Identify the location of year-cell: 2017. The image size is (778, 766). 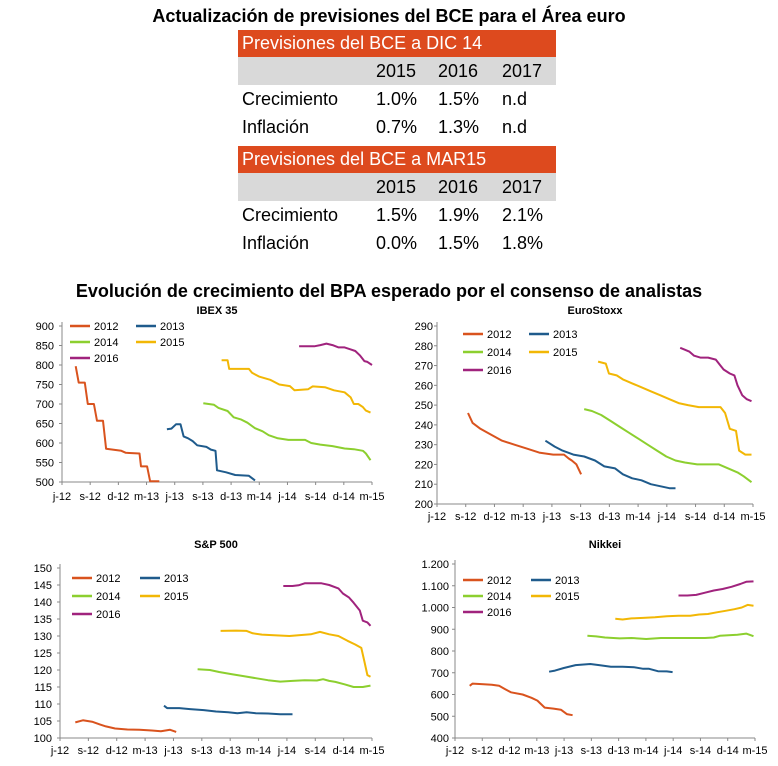
(522, 187).